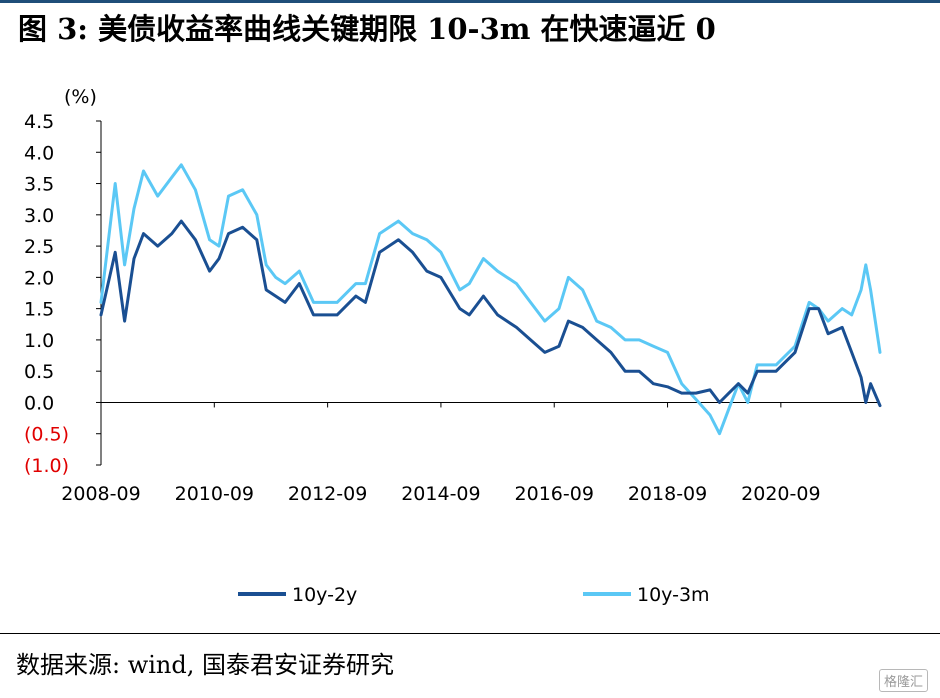 Image resolution: width=940 pixels, height=698 pixels. Describe the element at coordinates (46, 466) in the screenshot. I see `y-tick-label: (1.0)` at that location.